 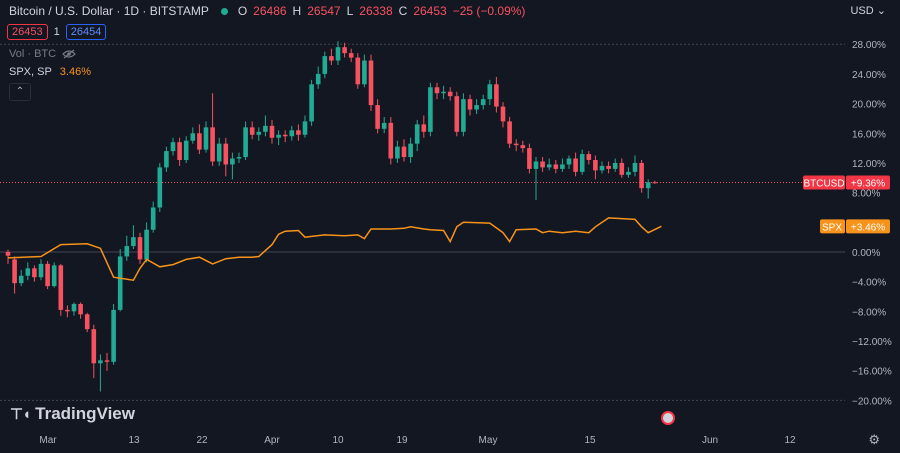 What do you see at coordinates (872, 372) in the screenshot?
I see `y-tick-label: −16.00%` at bounding box center [872, 372].